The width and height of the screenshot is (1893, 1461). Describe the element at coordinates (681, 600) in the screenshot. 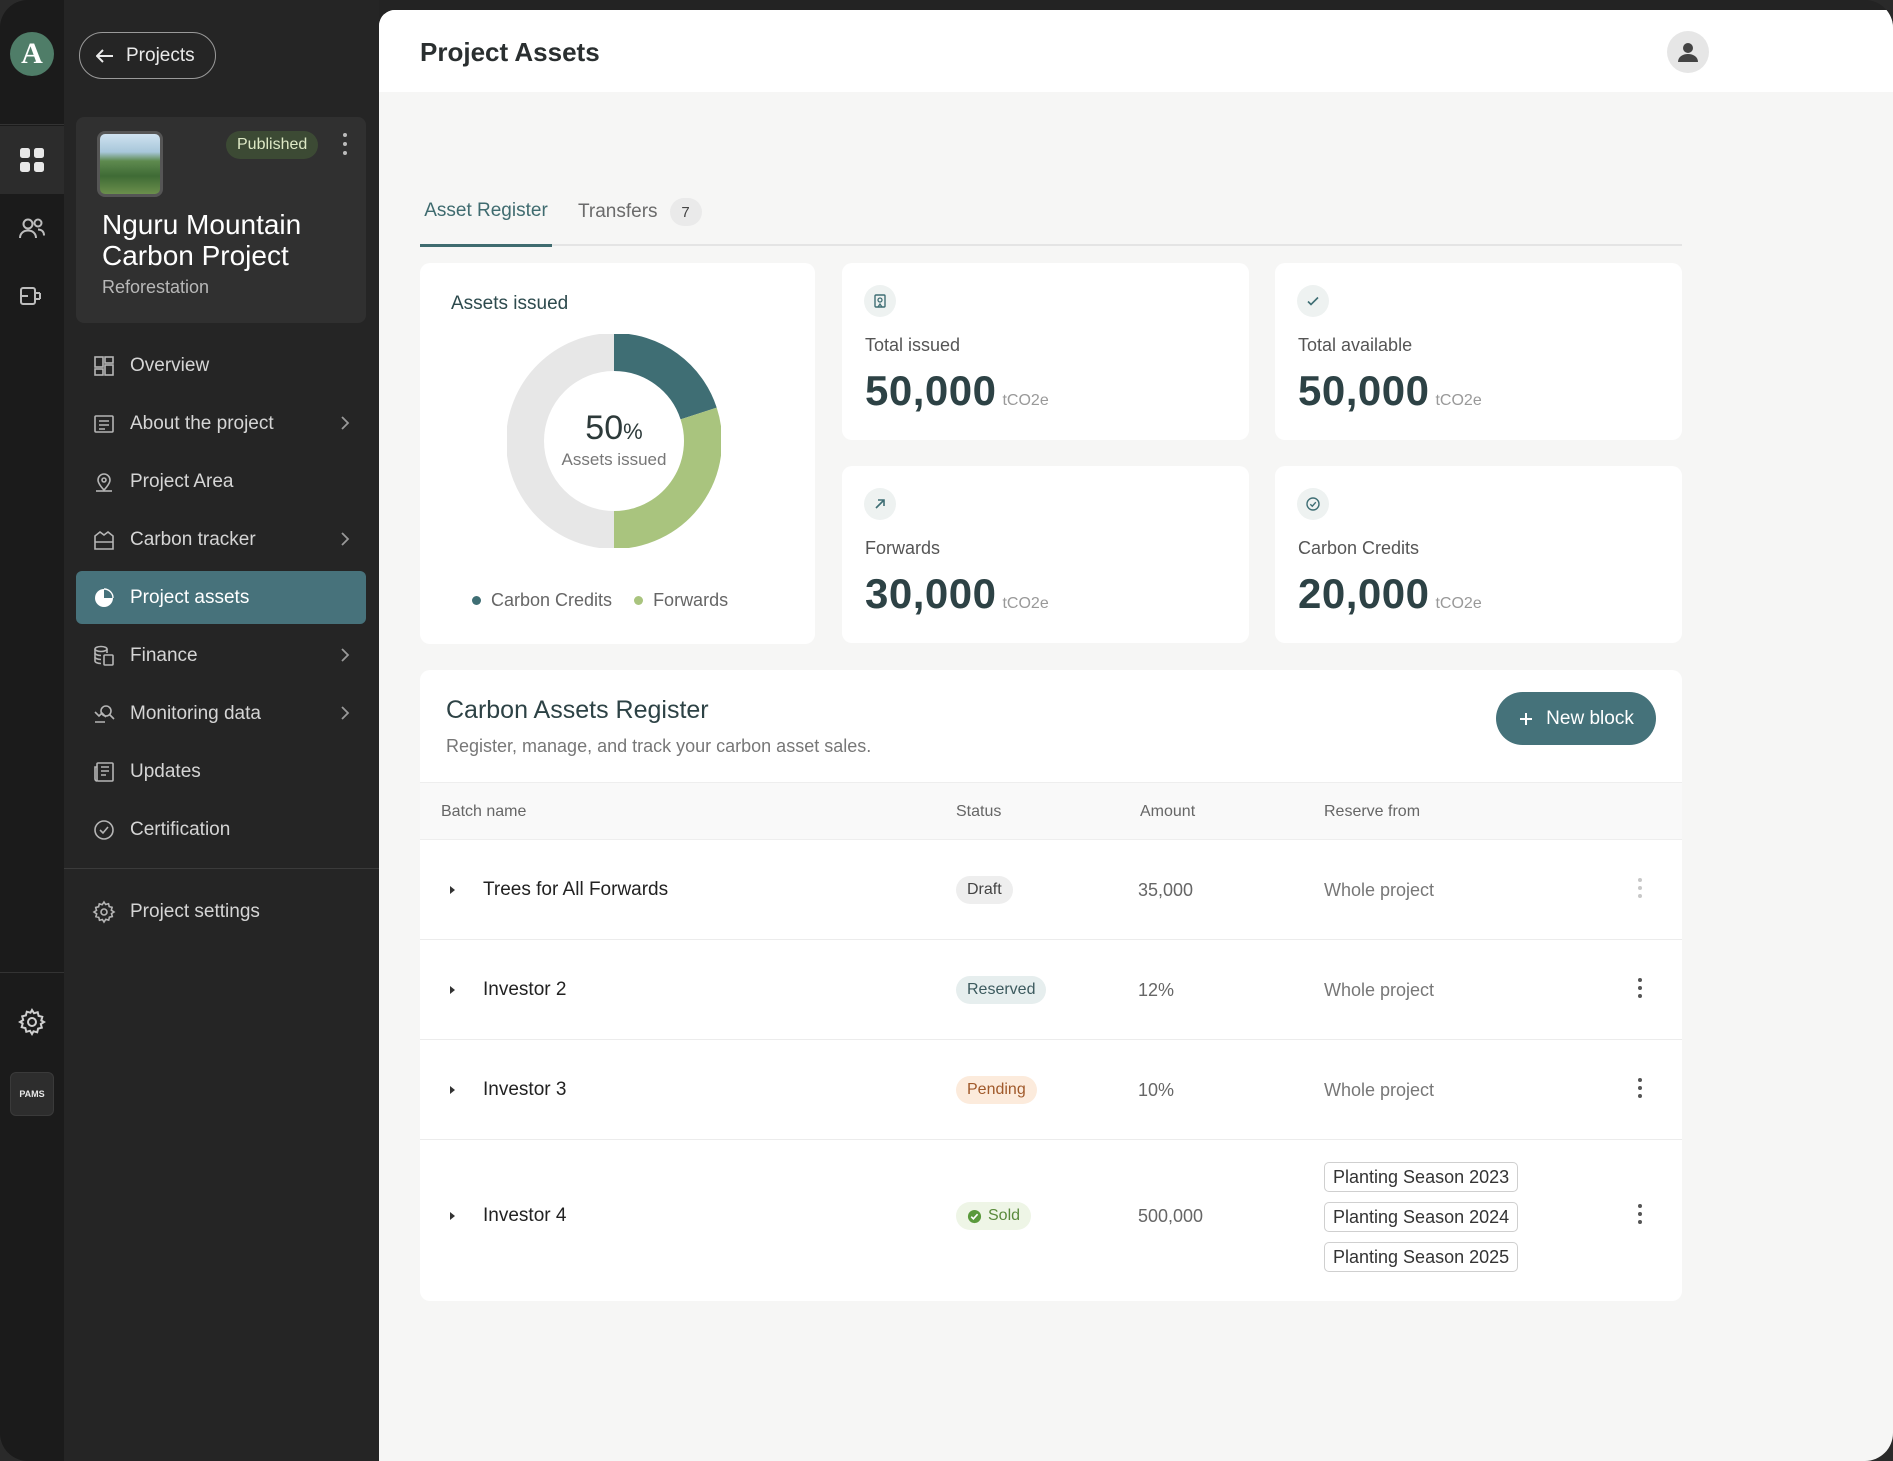

I see `legend-item-forwards: Forwards` at that location.